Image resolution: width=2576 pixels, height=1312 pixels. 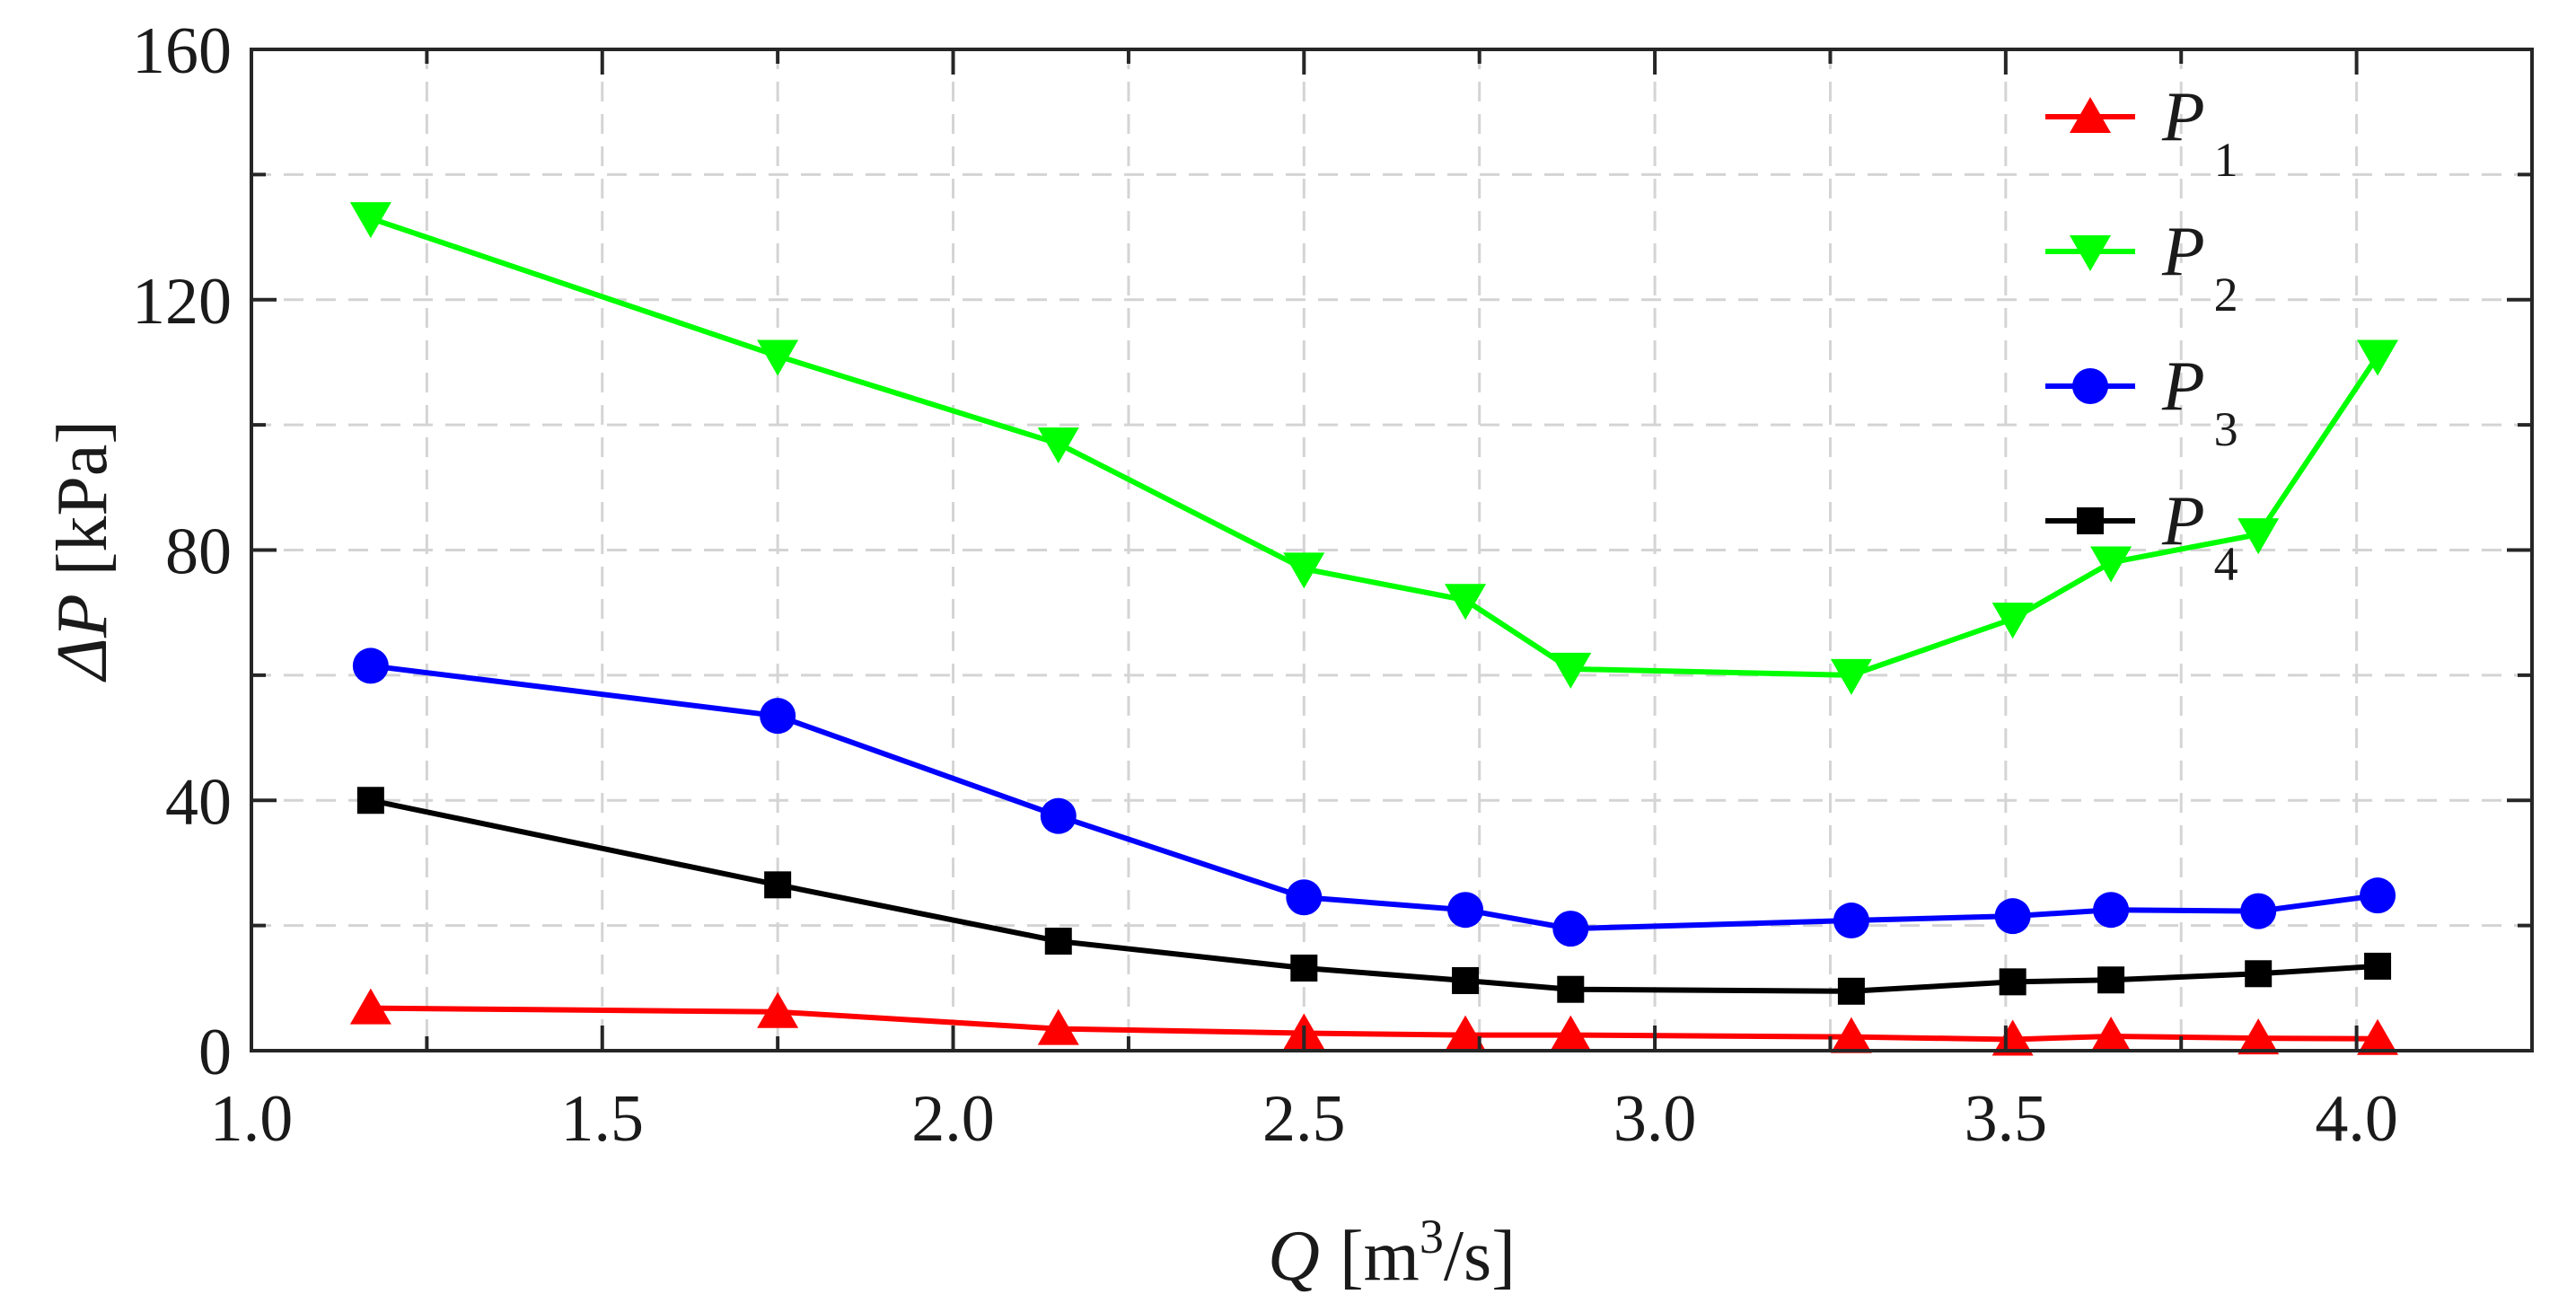 I want to click on x-tick-label: 3.0, so click(x=1655, y=1119).